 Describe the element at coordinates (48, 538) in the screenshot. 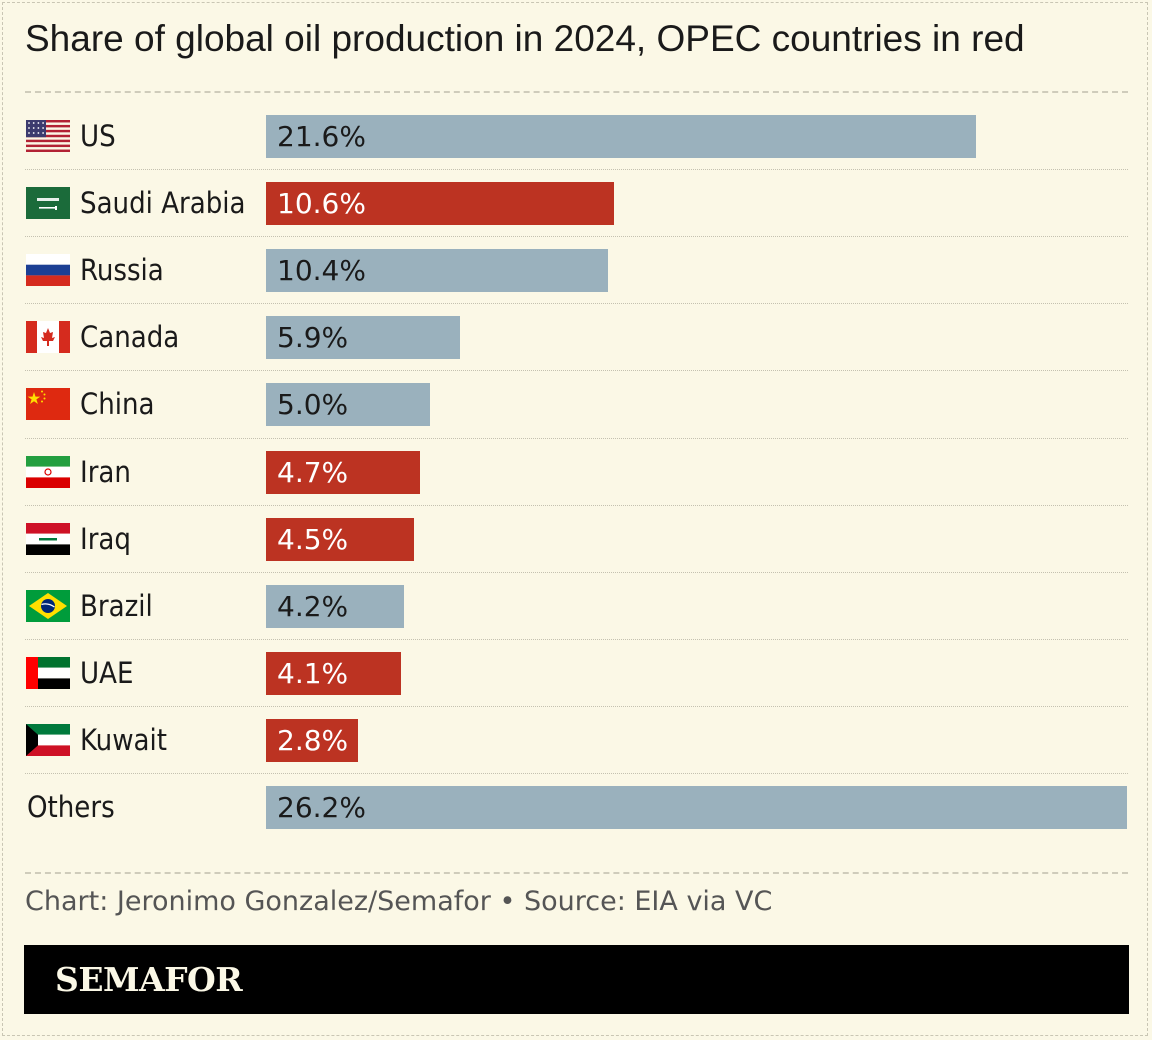

I see `iraq-flag-icon` at that location.